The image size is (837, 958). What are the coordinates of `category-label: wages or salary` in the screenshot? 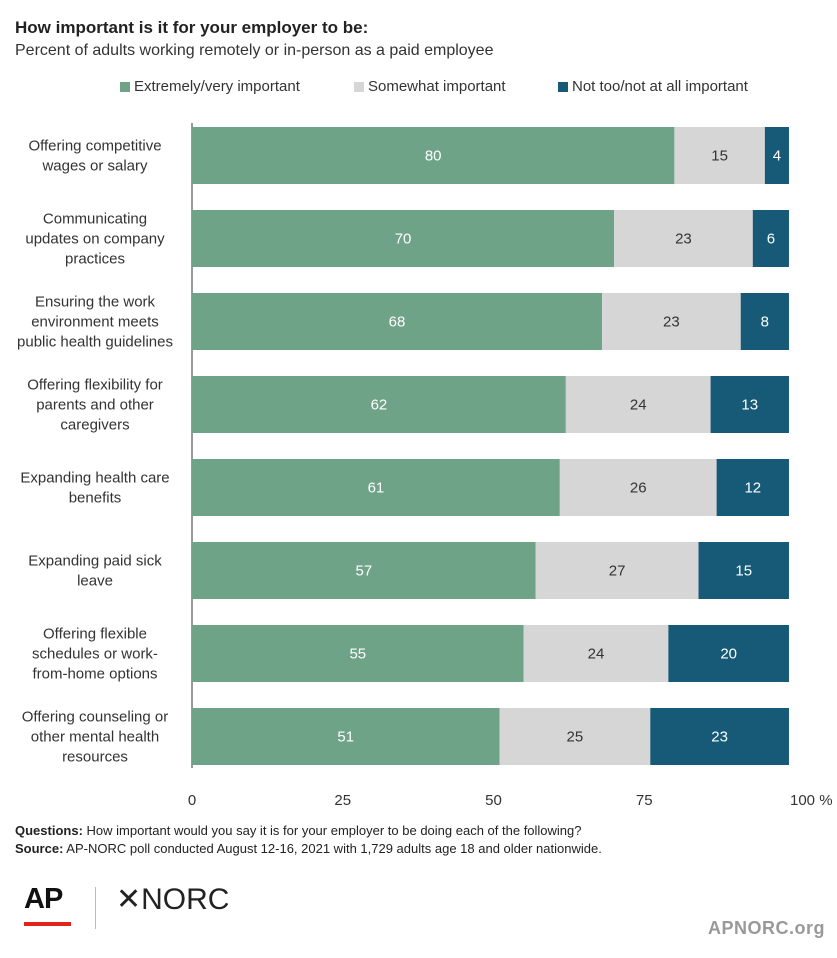 It's located at (94, 166).